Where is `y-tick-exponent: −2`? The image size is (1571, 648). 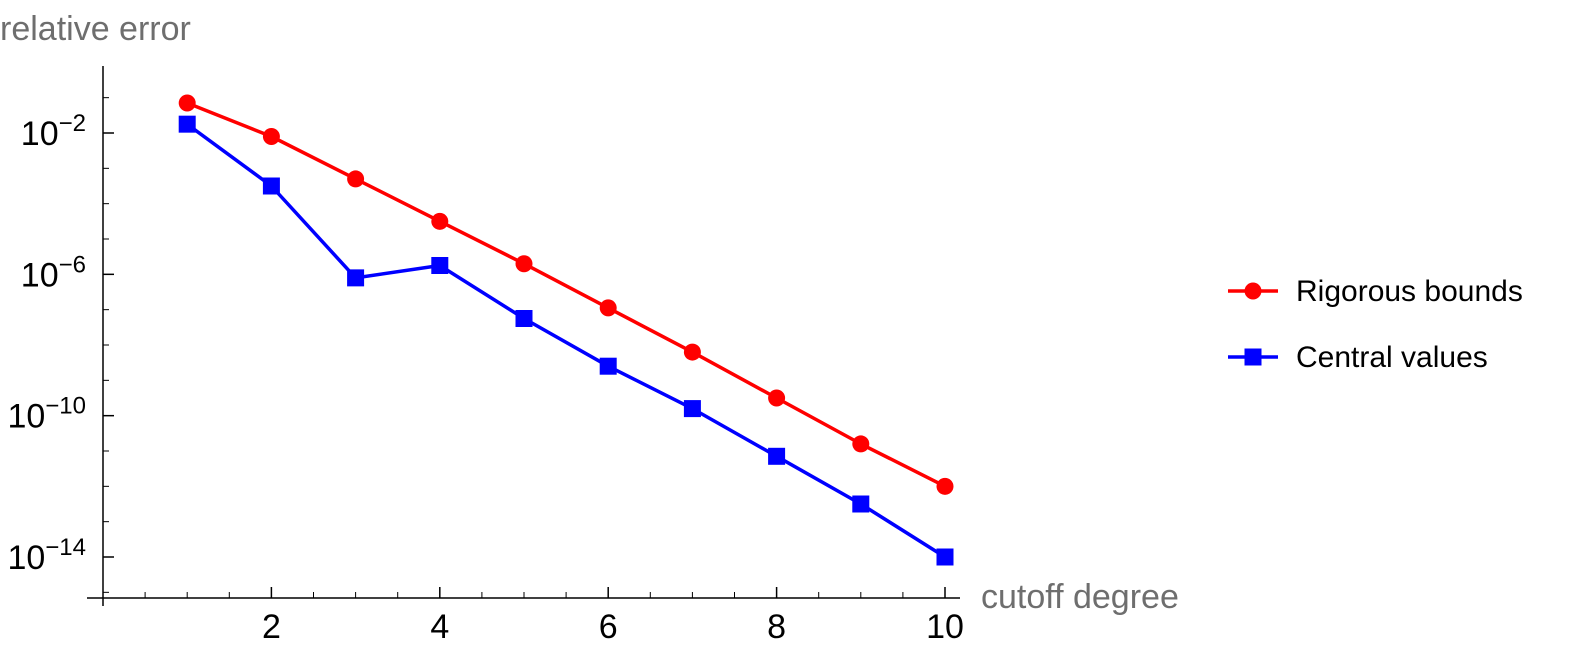
y-tick-exponent: −2 is located at coordinates (72, 123).